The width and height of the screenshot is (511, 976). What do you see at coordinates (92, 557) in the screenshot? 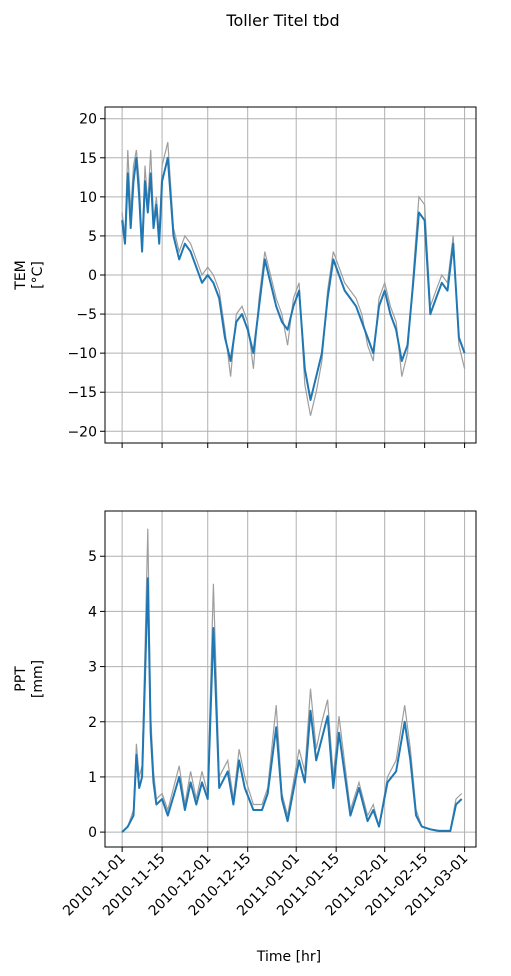
I see `precipitation-y-tick-label: 5` at bounding box center [92, 557].